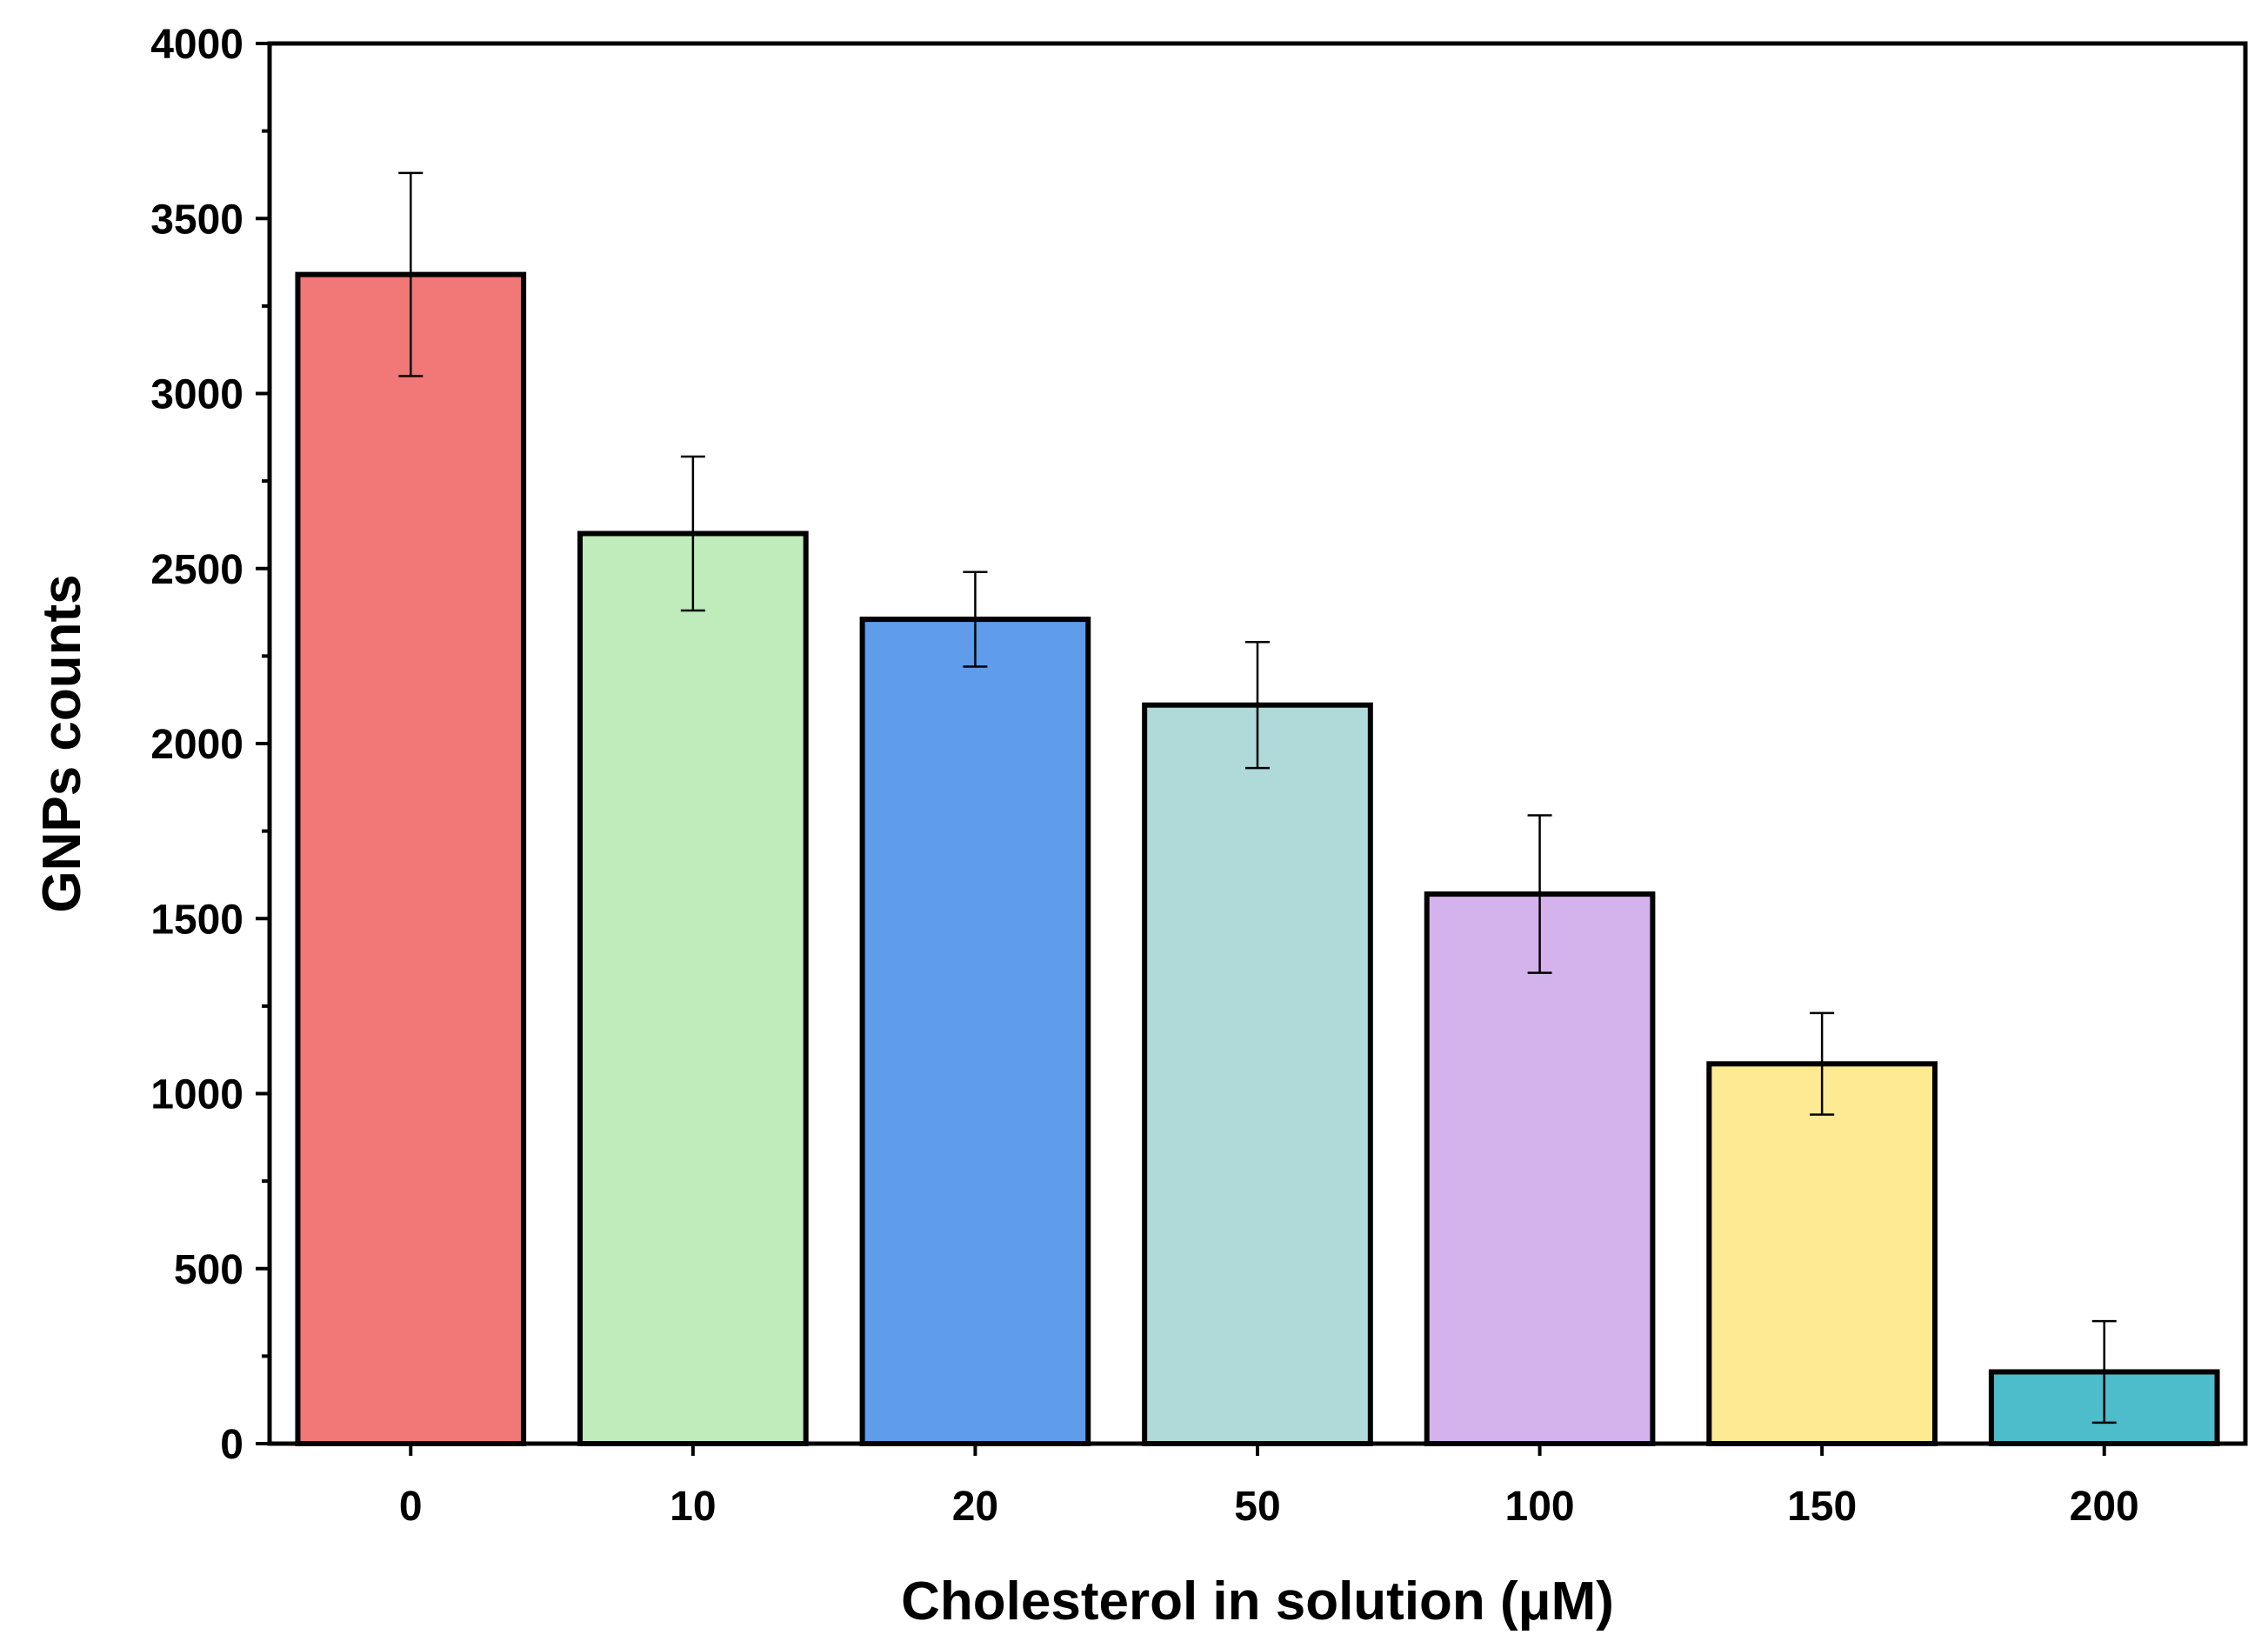 Image resolution: width=2268 pixels, height=1648 pixels. I want to click on y-tick-label-3500: 3500, so click(196, 220).